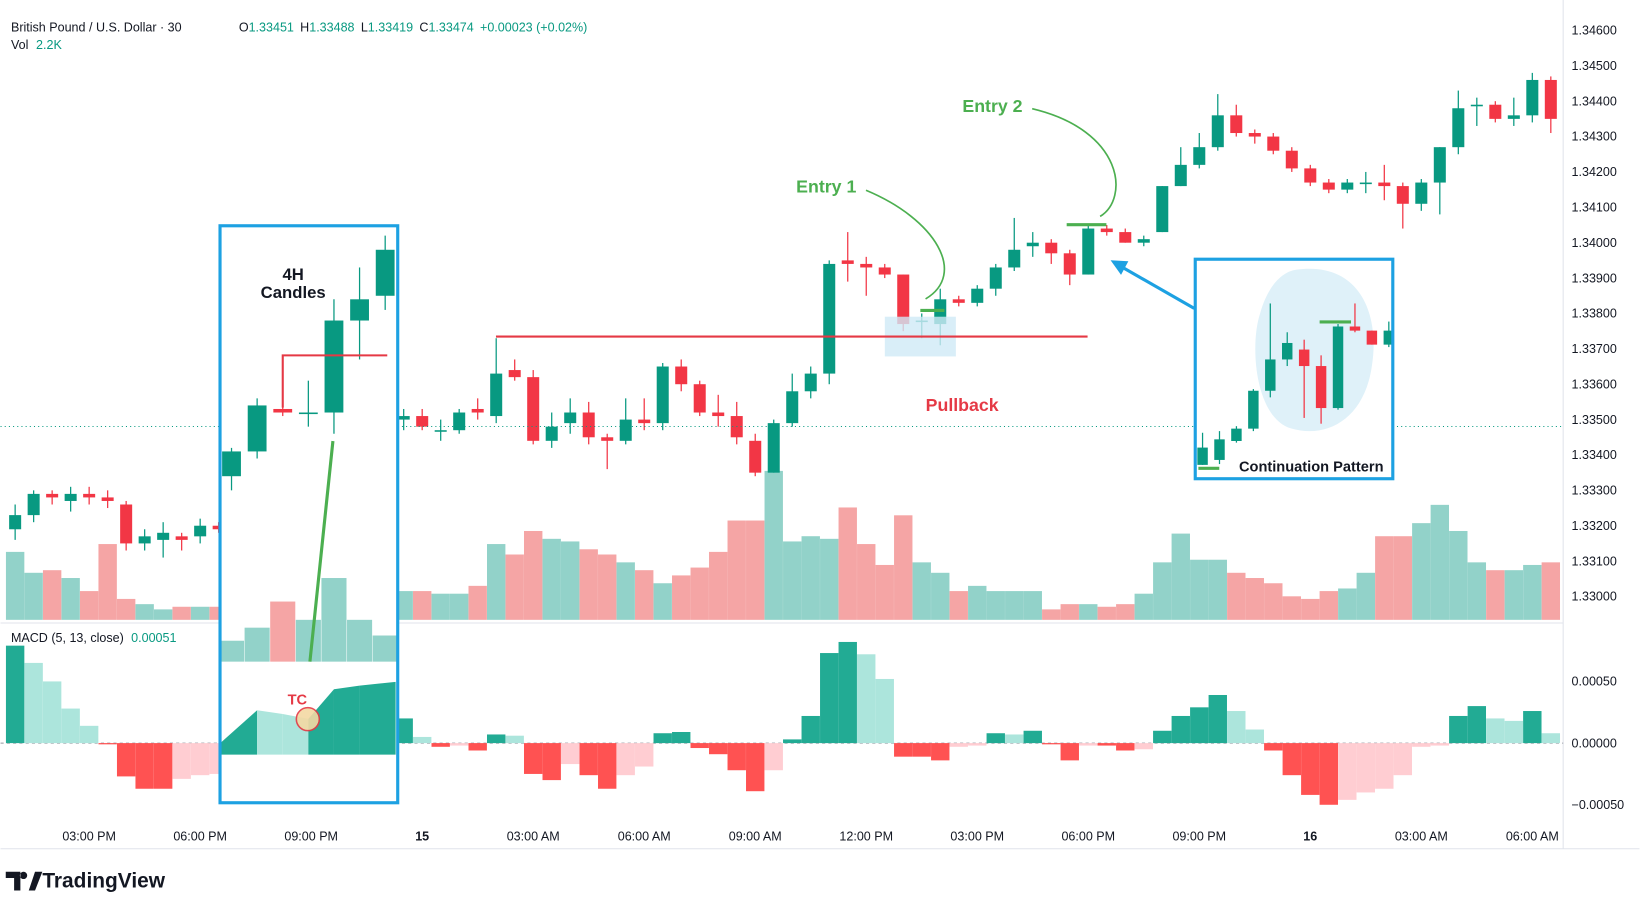 Image resolution: width=1640 pixels, height=924 pixels. I want to click on inset-macd-area, so click(239, 732).